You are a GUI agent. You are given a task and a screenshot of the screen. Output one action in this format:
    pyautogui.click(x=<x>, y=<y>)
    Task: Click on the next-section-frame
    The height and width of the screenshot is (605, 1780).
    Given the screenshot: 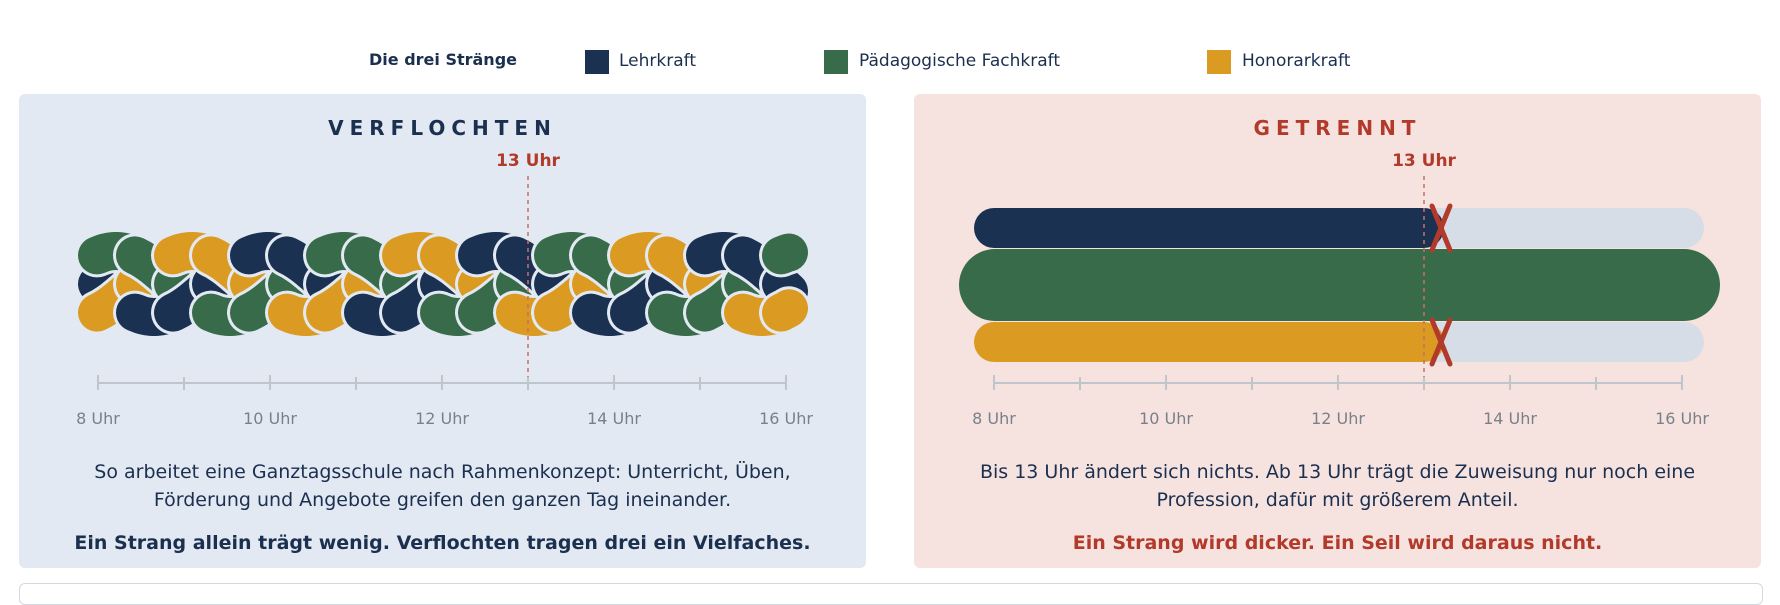 What is the action you would take?
    pyautogui.click(x=891, y=594)
    